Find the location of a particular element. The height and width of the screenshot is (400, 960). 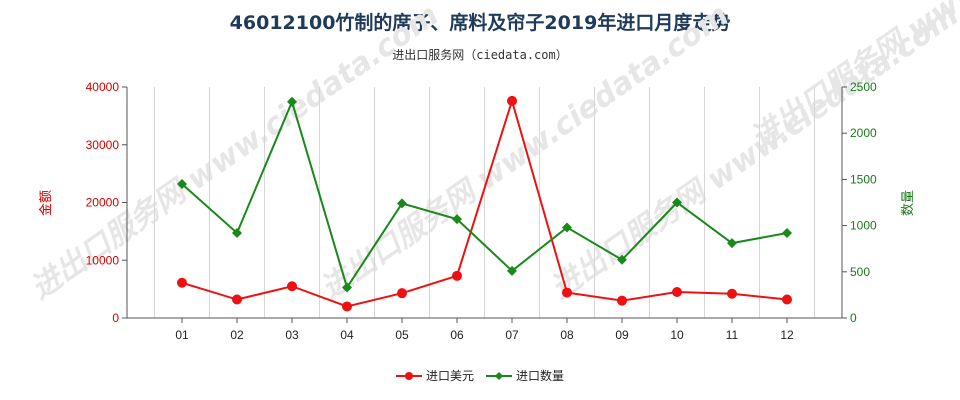

y-tick-label-left: 10000 is located at coordinates (103, 260).